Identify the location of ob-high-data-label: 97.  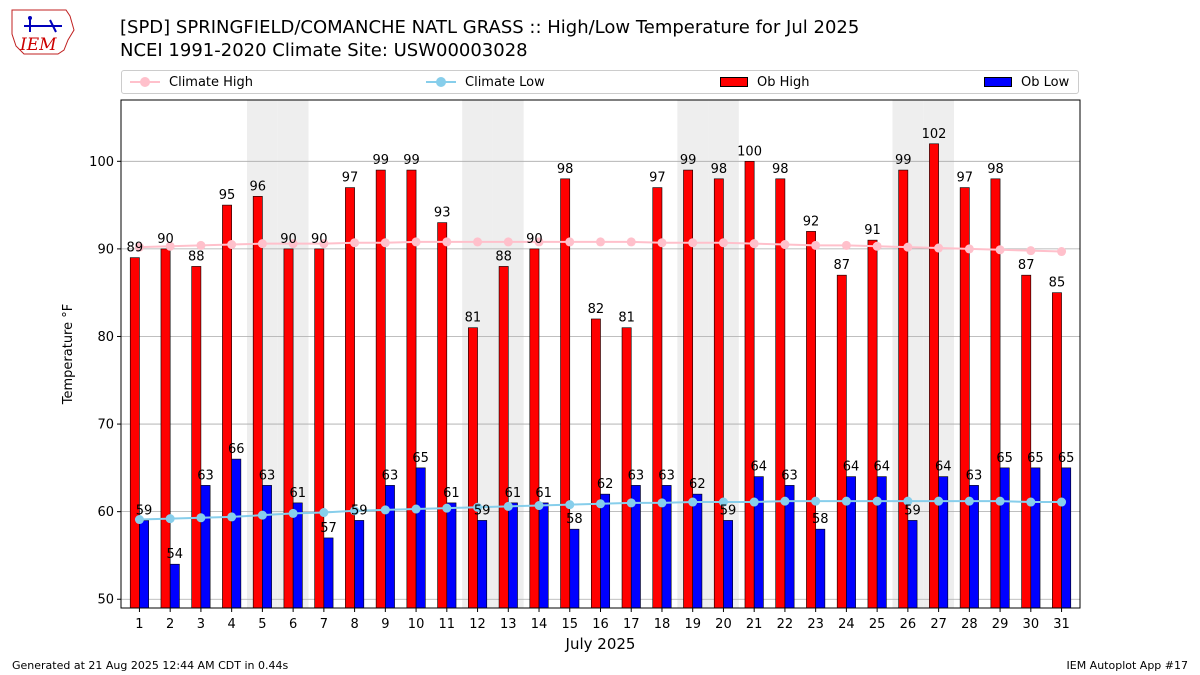
(657, 178).